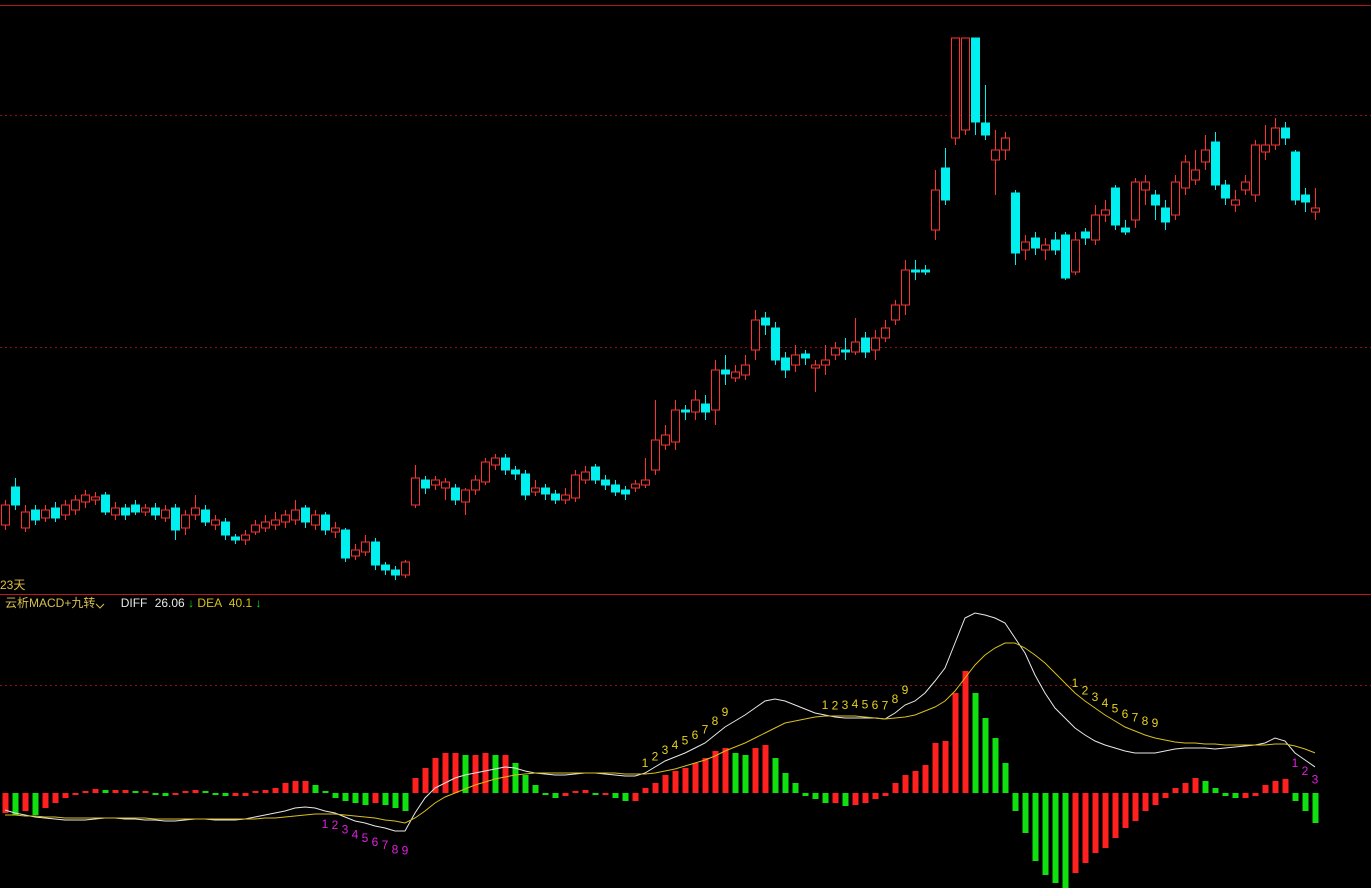  I want to click on nine-count: 5, so click(365, 838).